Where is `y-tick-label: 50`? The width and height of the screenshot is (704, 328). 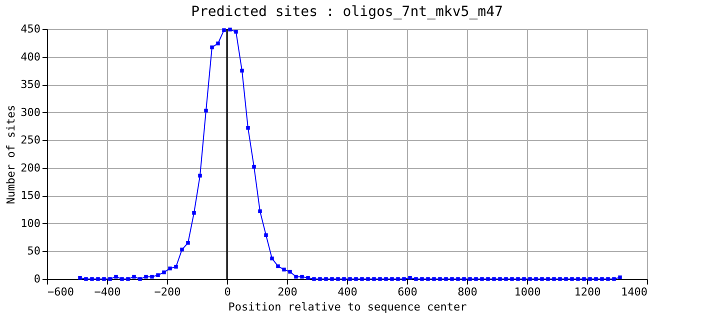
y-tick-label: 50 is located at coordinates (33, 251).